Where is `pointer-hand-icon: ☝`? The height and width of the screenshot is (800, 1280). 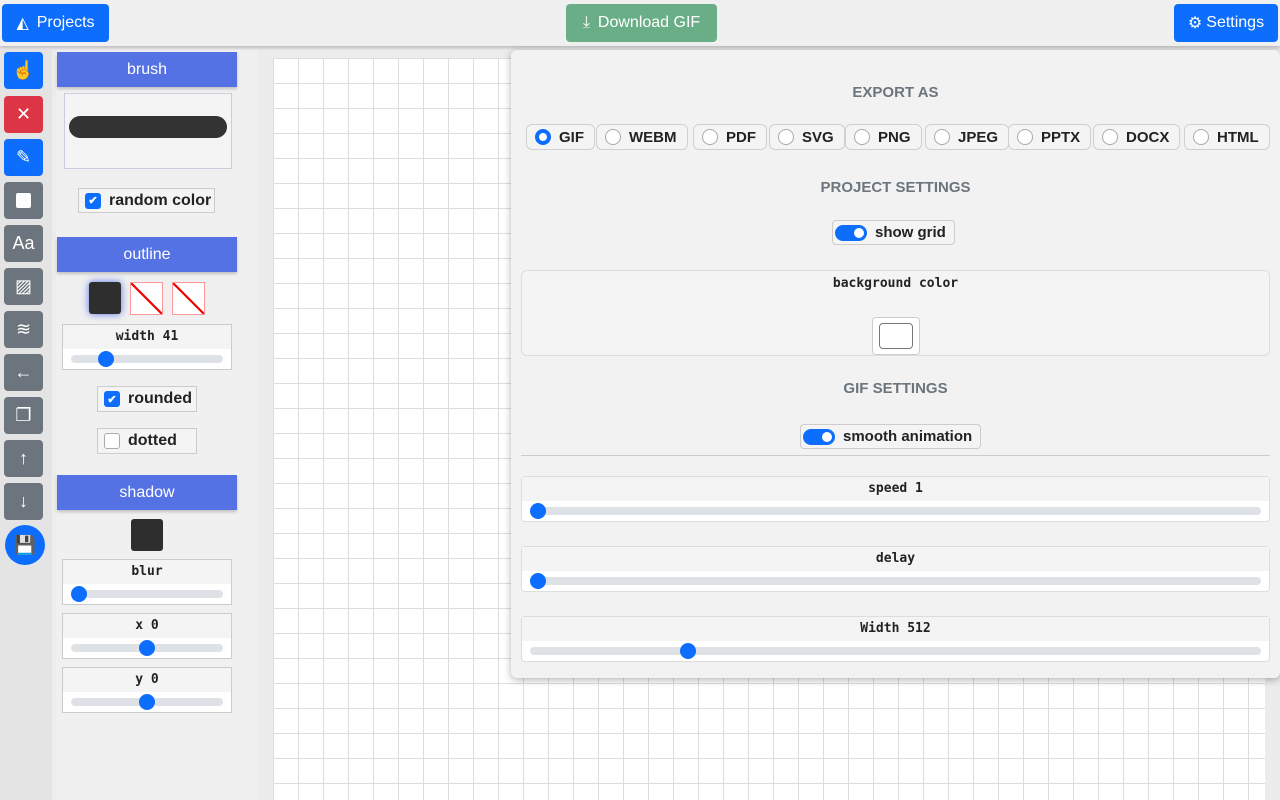
pointer-hand-icon: ☝ is located at coordinates (23, 70).